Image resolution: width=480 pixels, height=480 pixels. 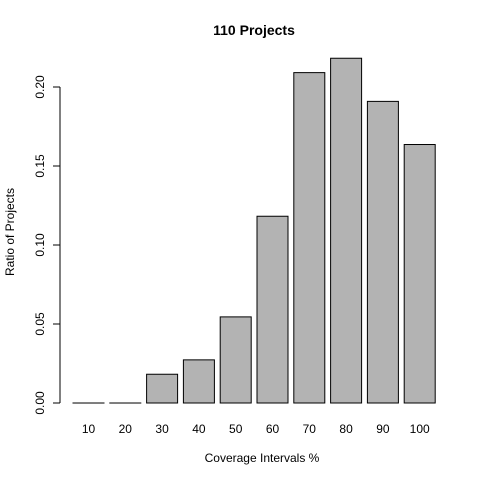 What do you see at coordinates (126, 429) in the screenshot?
I see `x-tick-label: 20` at bounding box center [126, 429].